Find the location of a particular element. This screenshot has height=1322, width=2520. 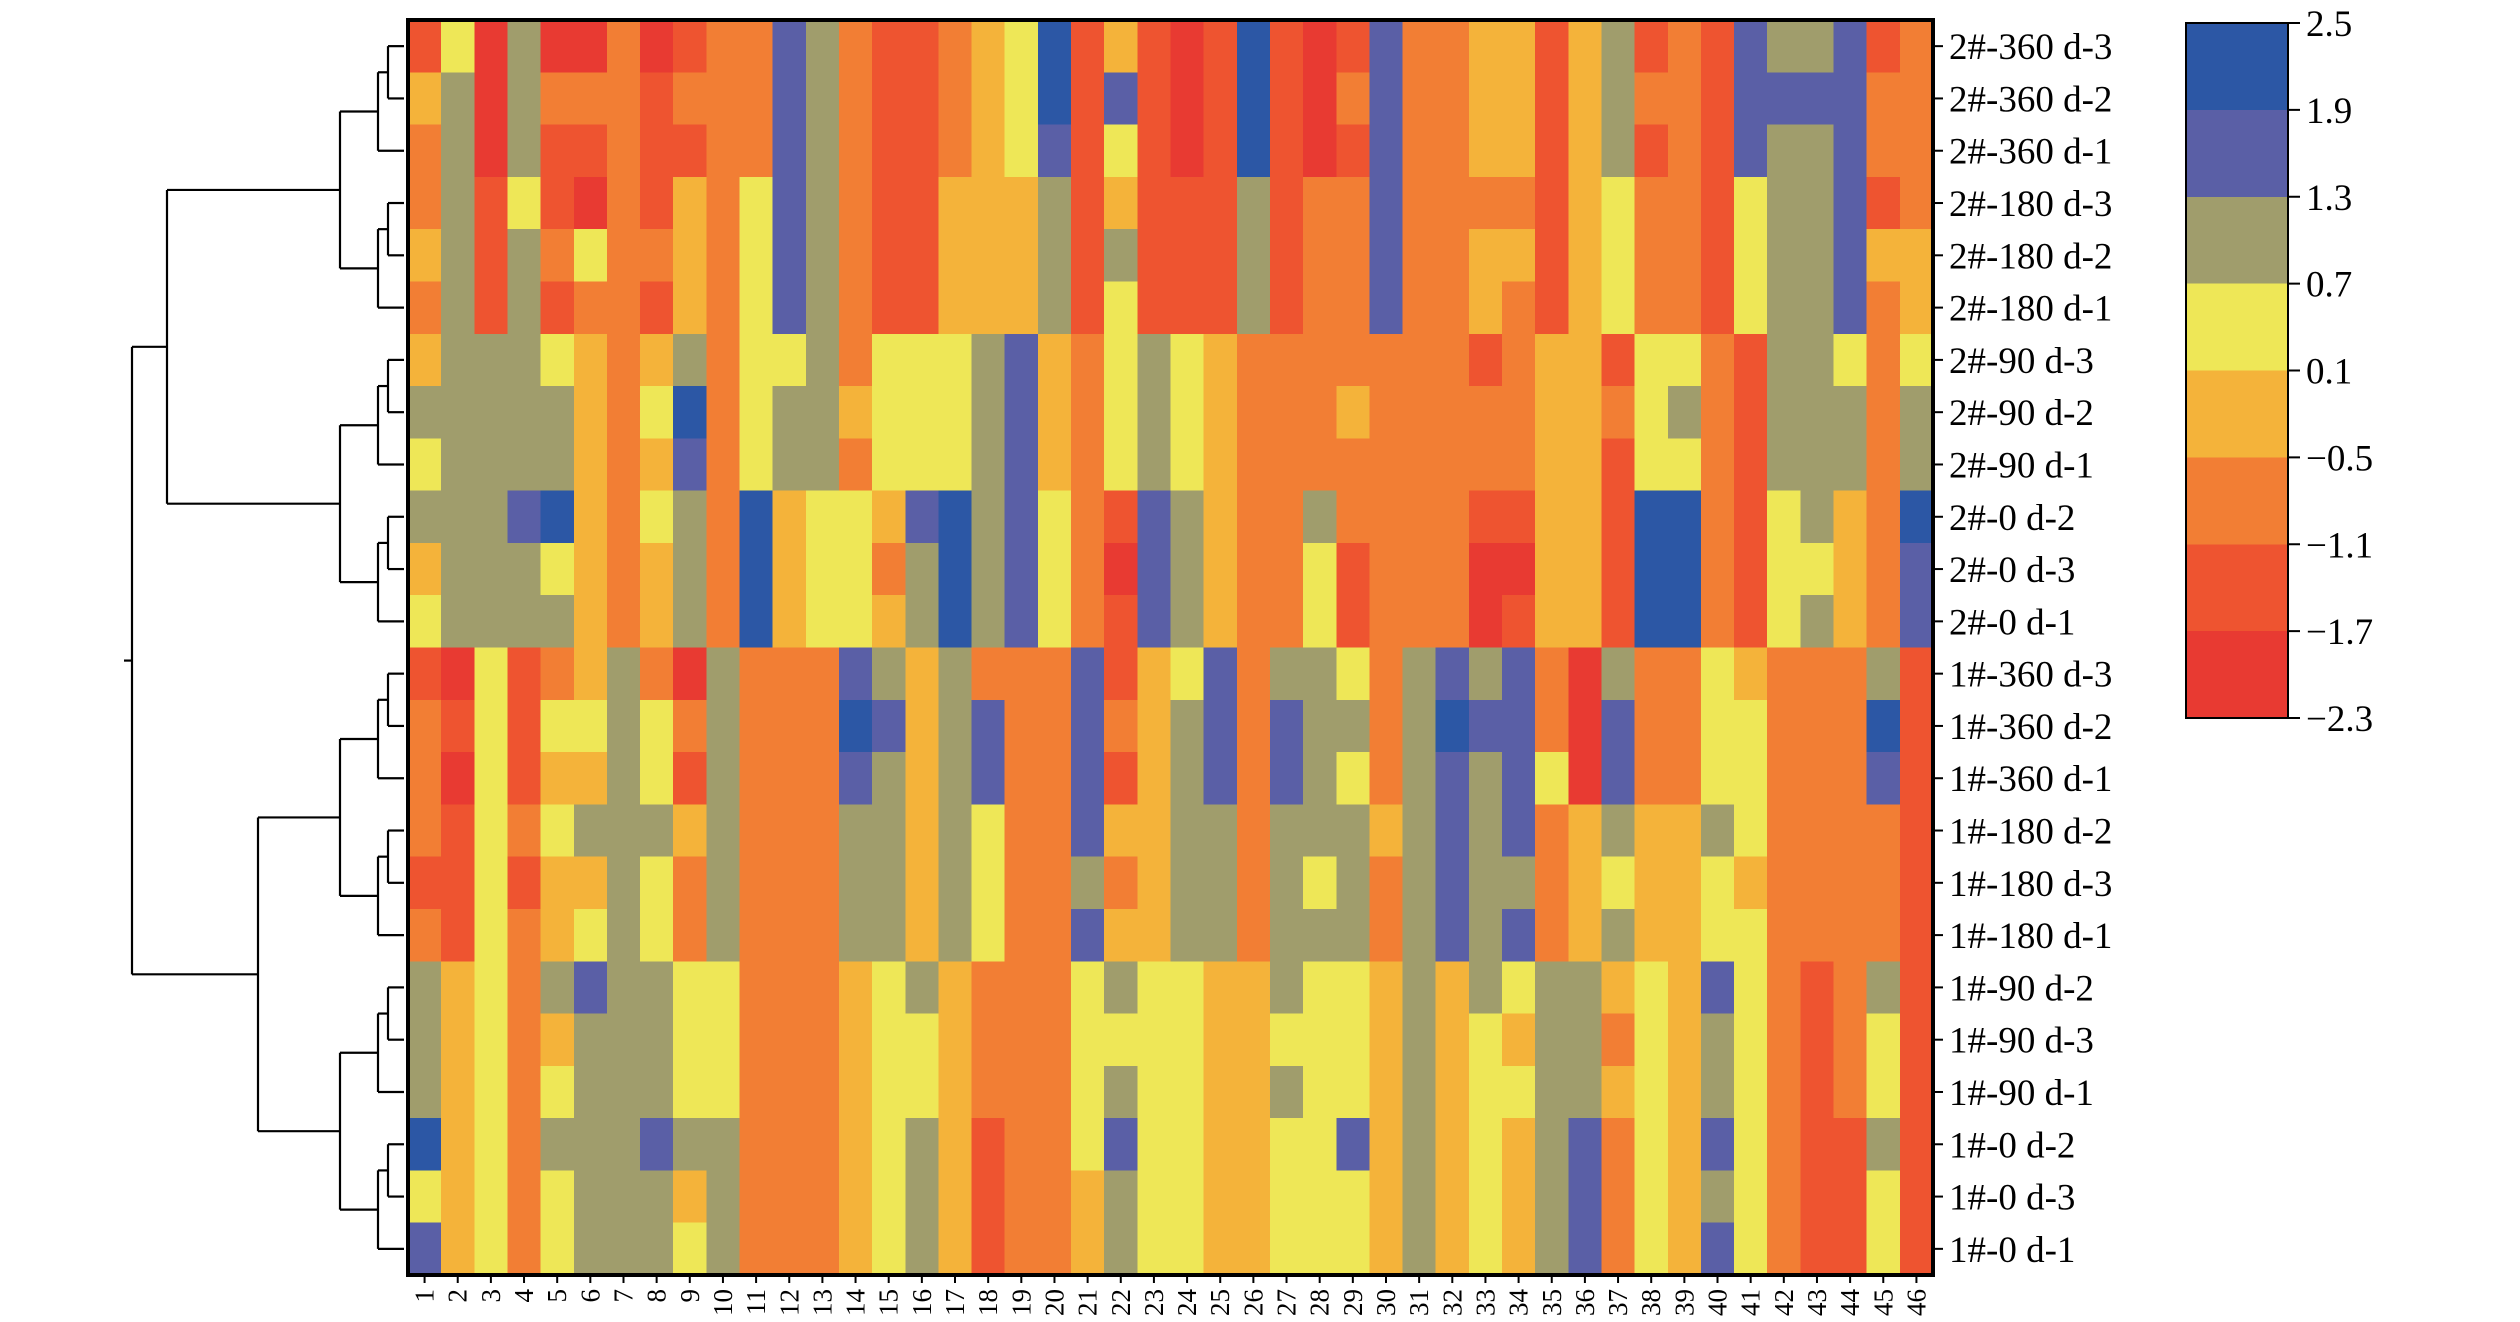

column-label: 4 is located at coordinates (524, 1296).